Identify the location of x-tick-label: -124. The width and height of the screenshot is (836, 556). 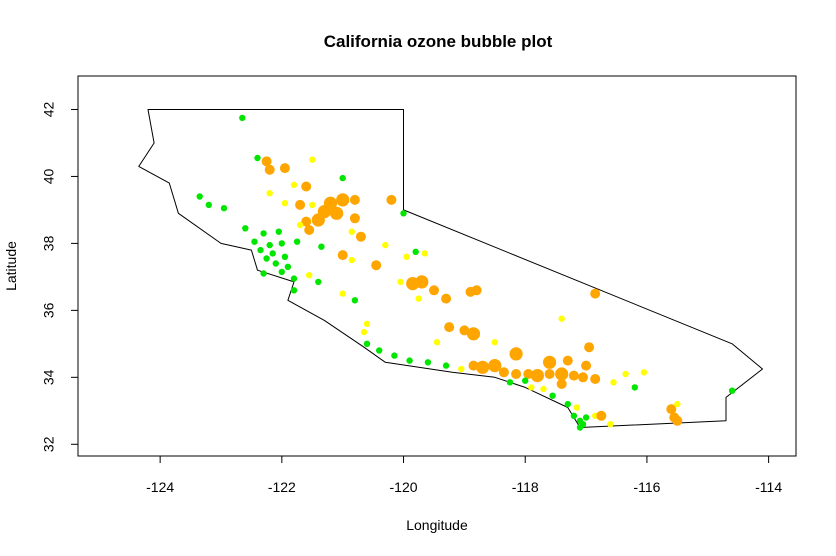
(160, 487).